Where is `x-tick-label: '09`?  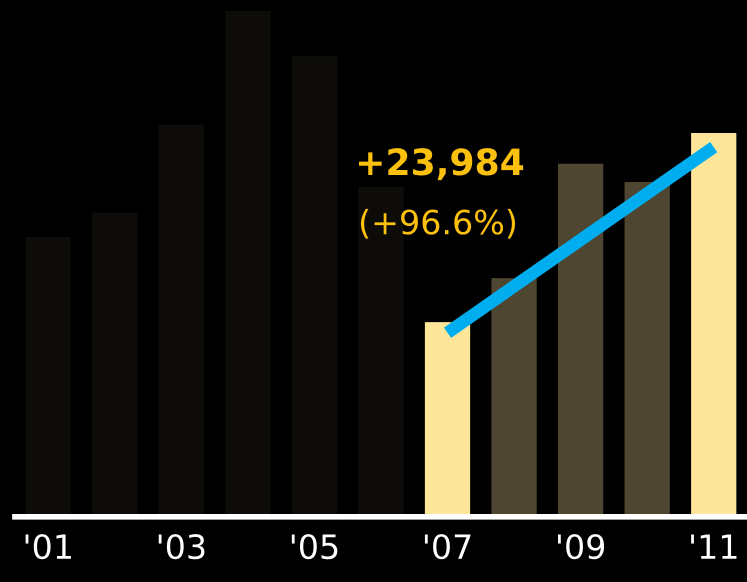
x-tick-label: '09 is located at coordinates (581, 547).